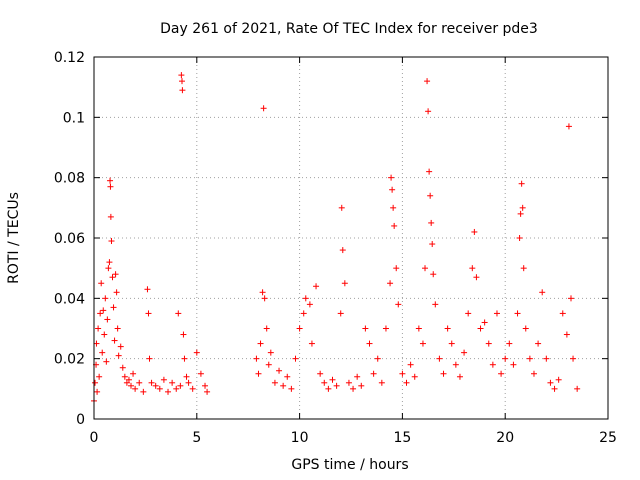  I want to click on y-tick-label: 0.12, so click(69, 58).